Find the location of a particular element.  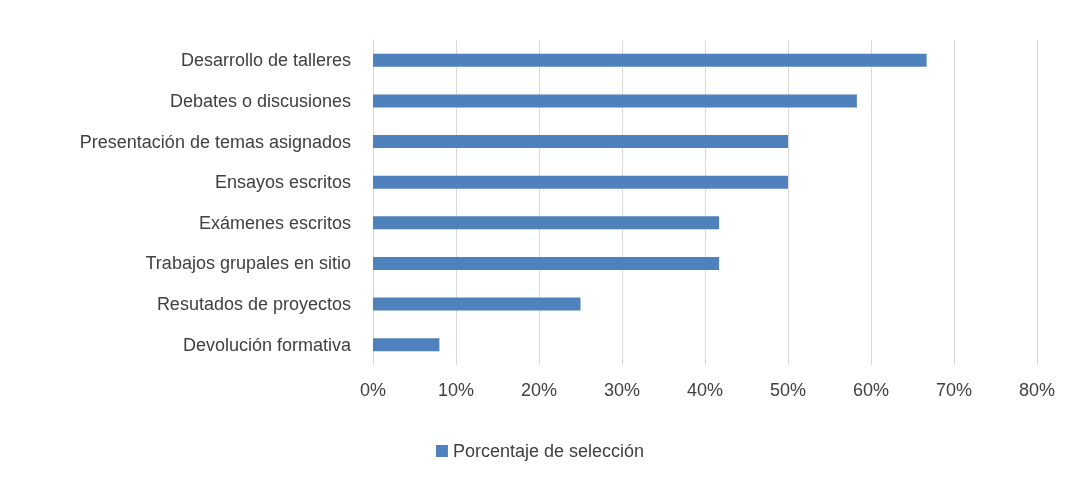

legend-label: Porcentaje de selección is located at coordinates (548, 451).